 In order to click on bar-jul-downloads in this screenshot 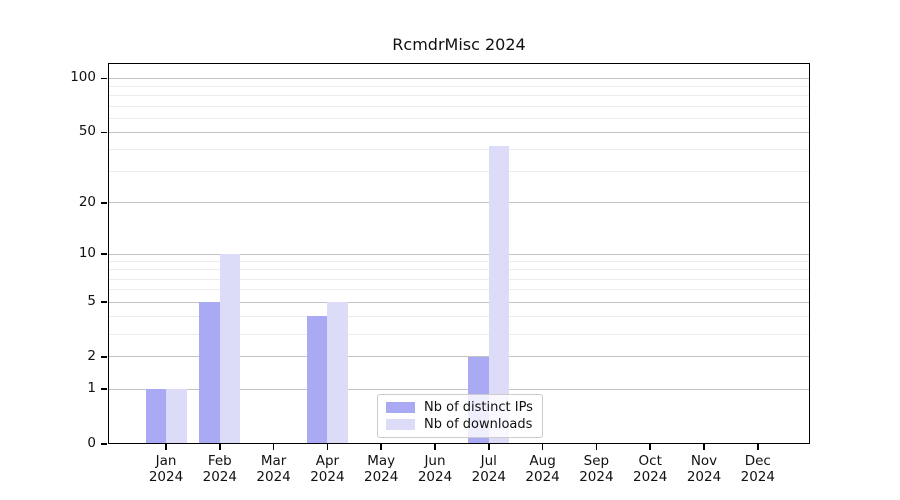, I will do `click(499, 294)`.